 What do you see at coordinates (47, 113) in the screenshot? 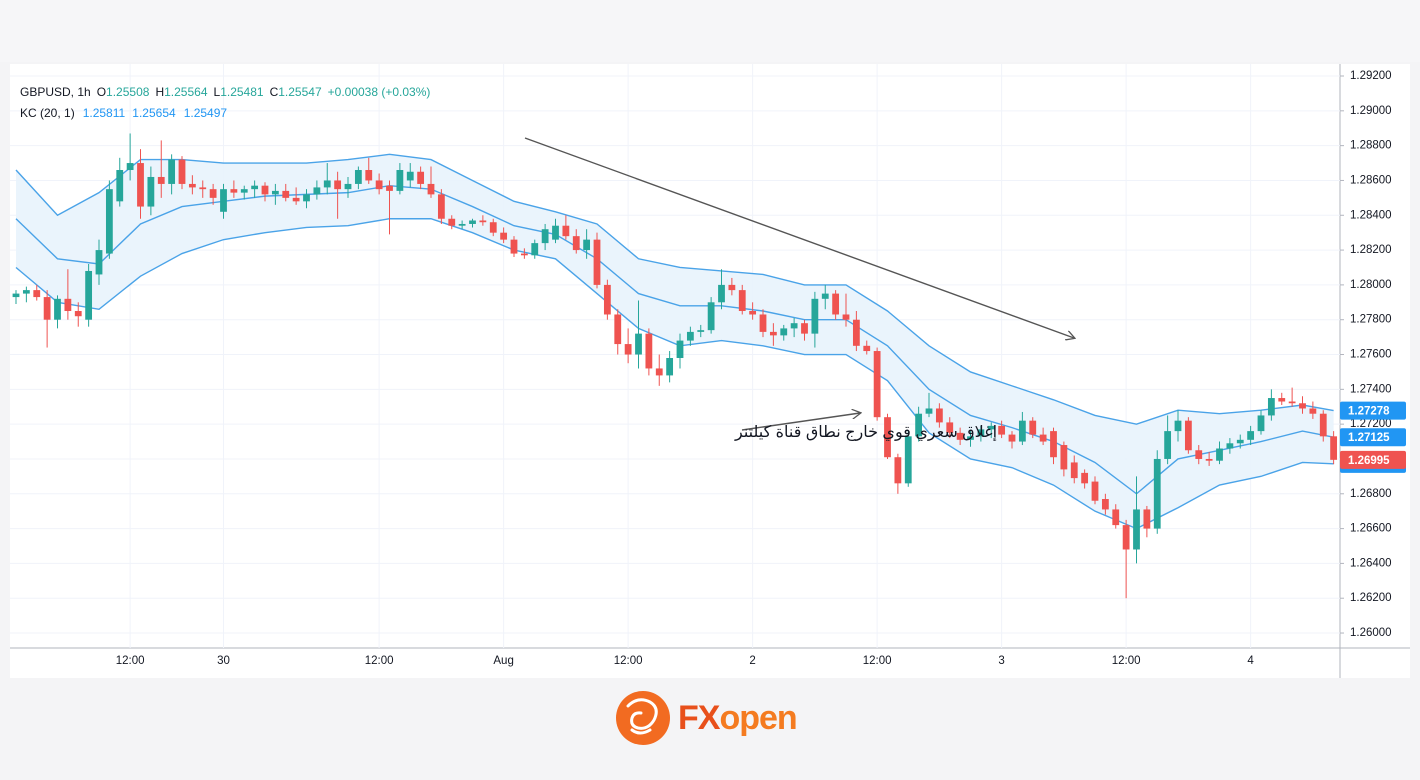
I see `indicator-name: KC (20, 1)` at bounding box center [47, 113].